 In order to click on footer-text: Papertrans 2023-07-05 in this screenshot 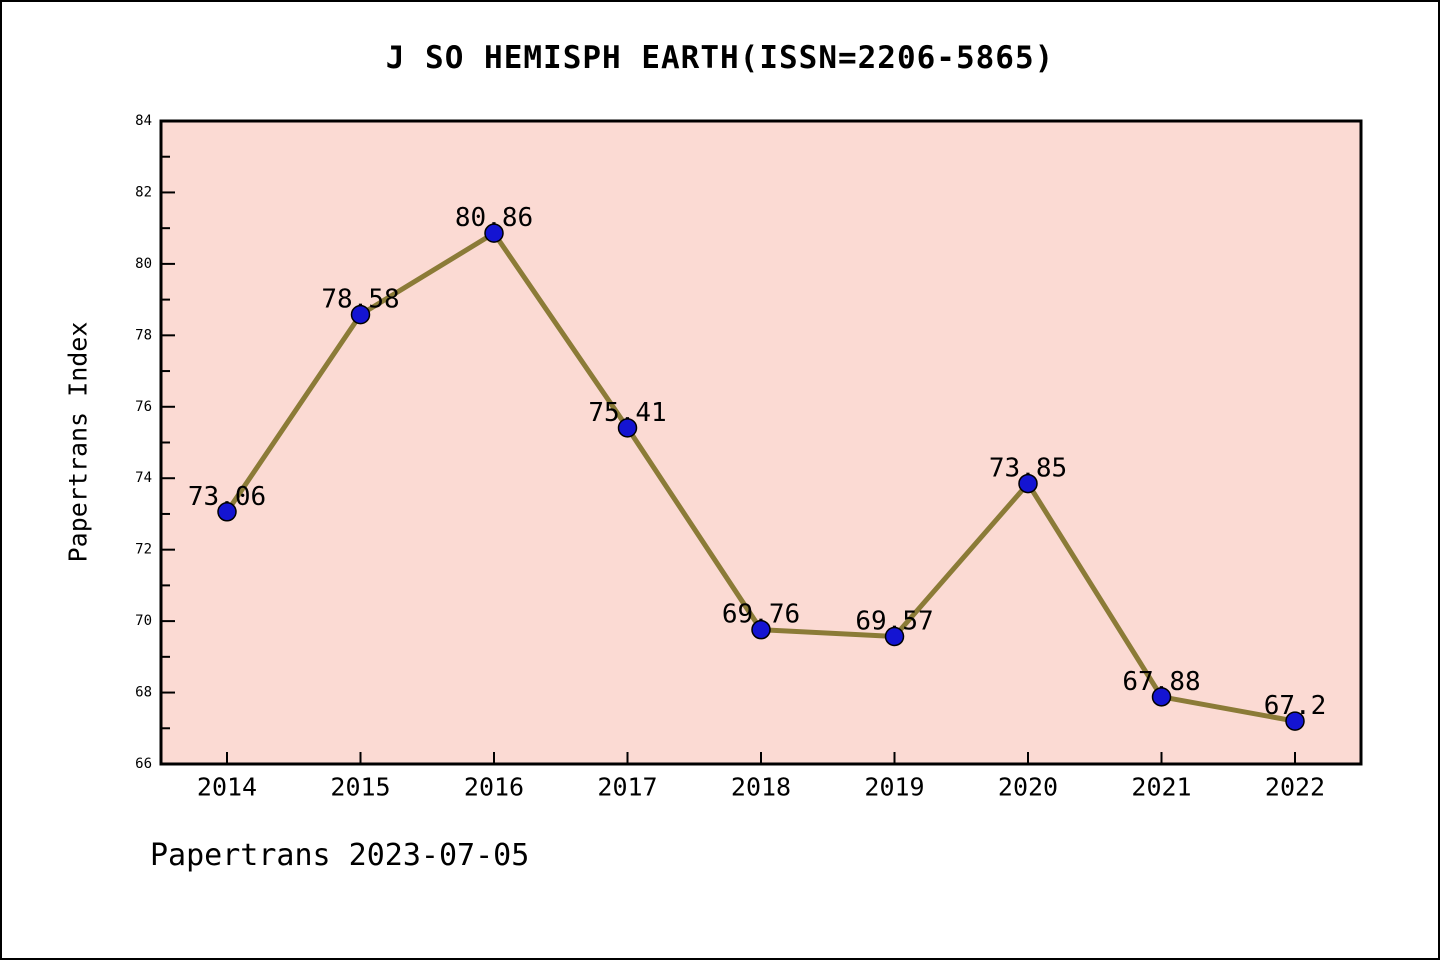, I will do `click(340, 855)`.